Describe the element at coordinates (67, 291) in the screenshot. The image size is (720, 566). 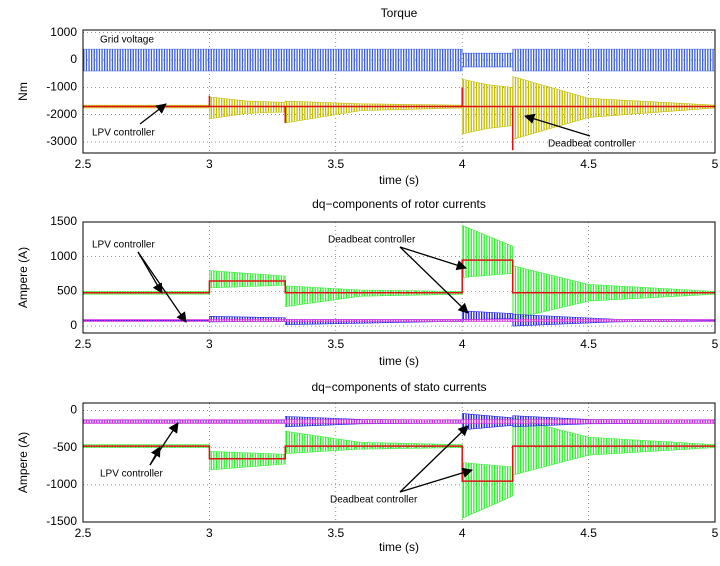
I see `y-tick-label: 500` at that location.